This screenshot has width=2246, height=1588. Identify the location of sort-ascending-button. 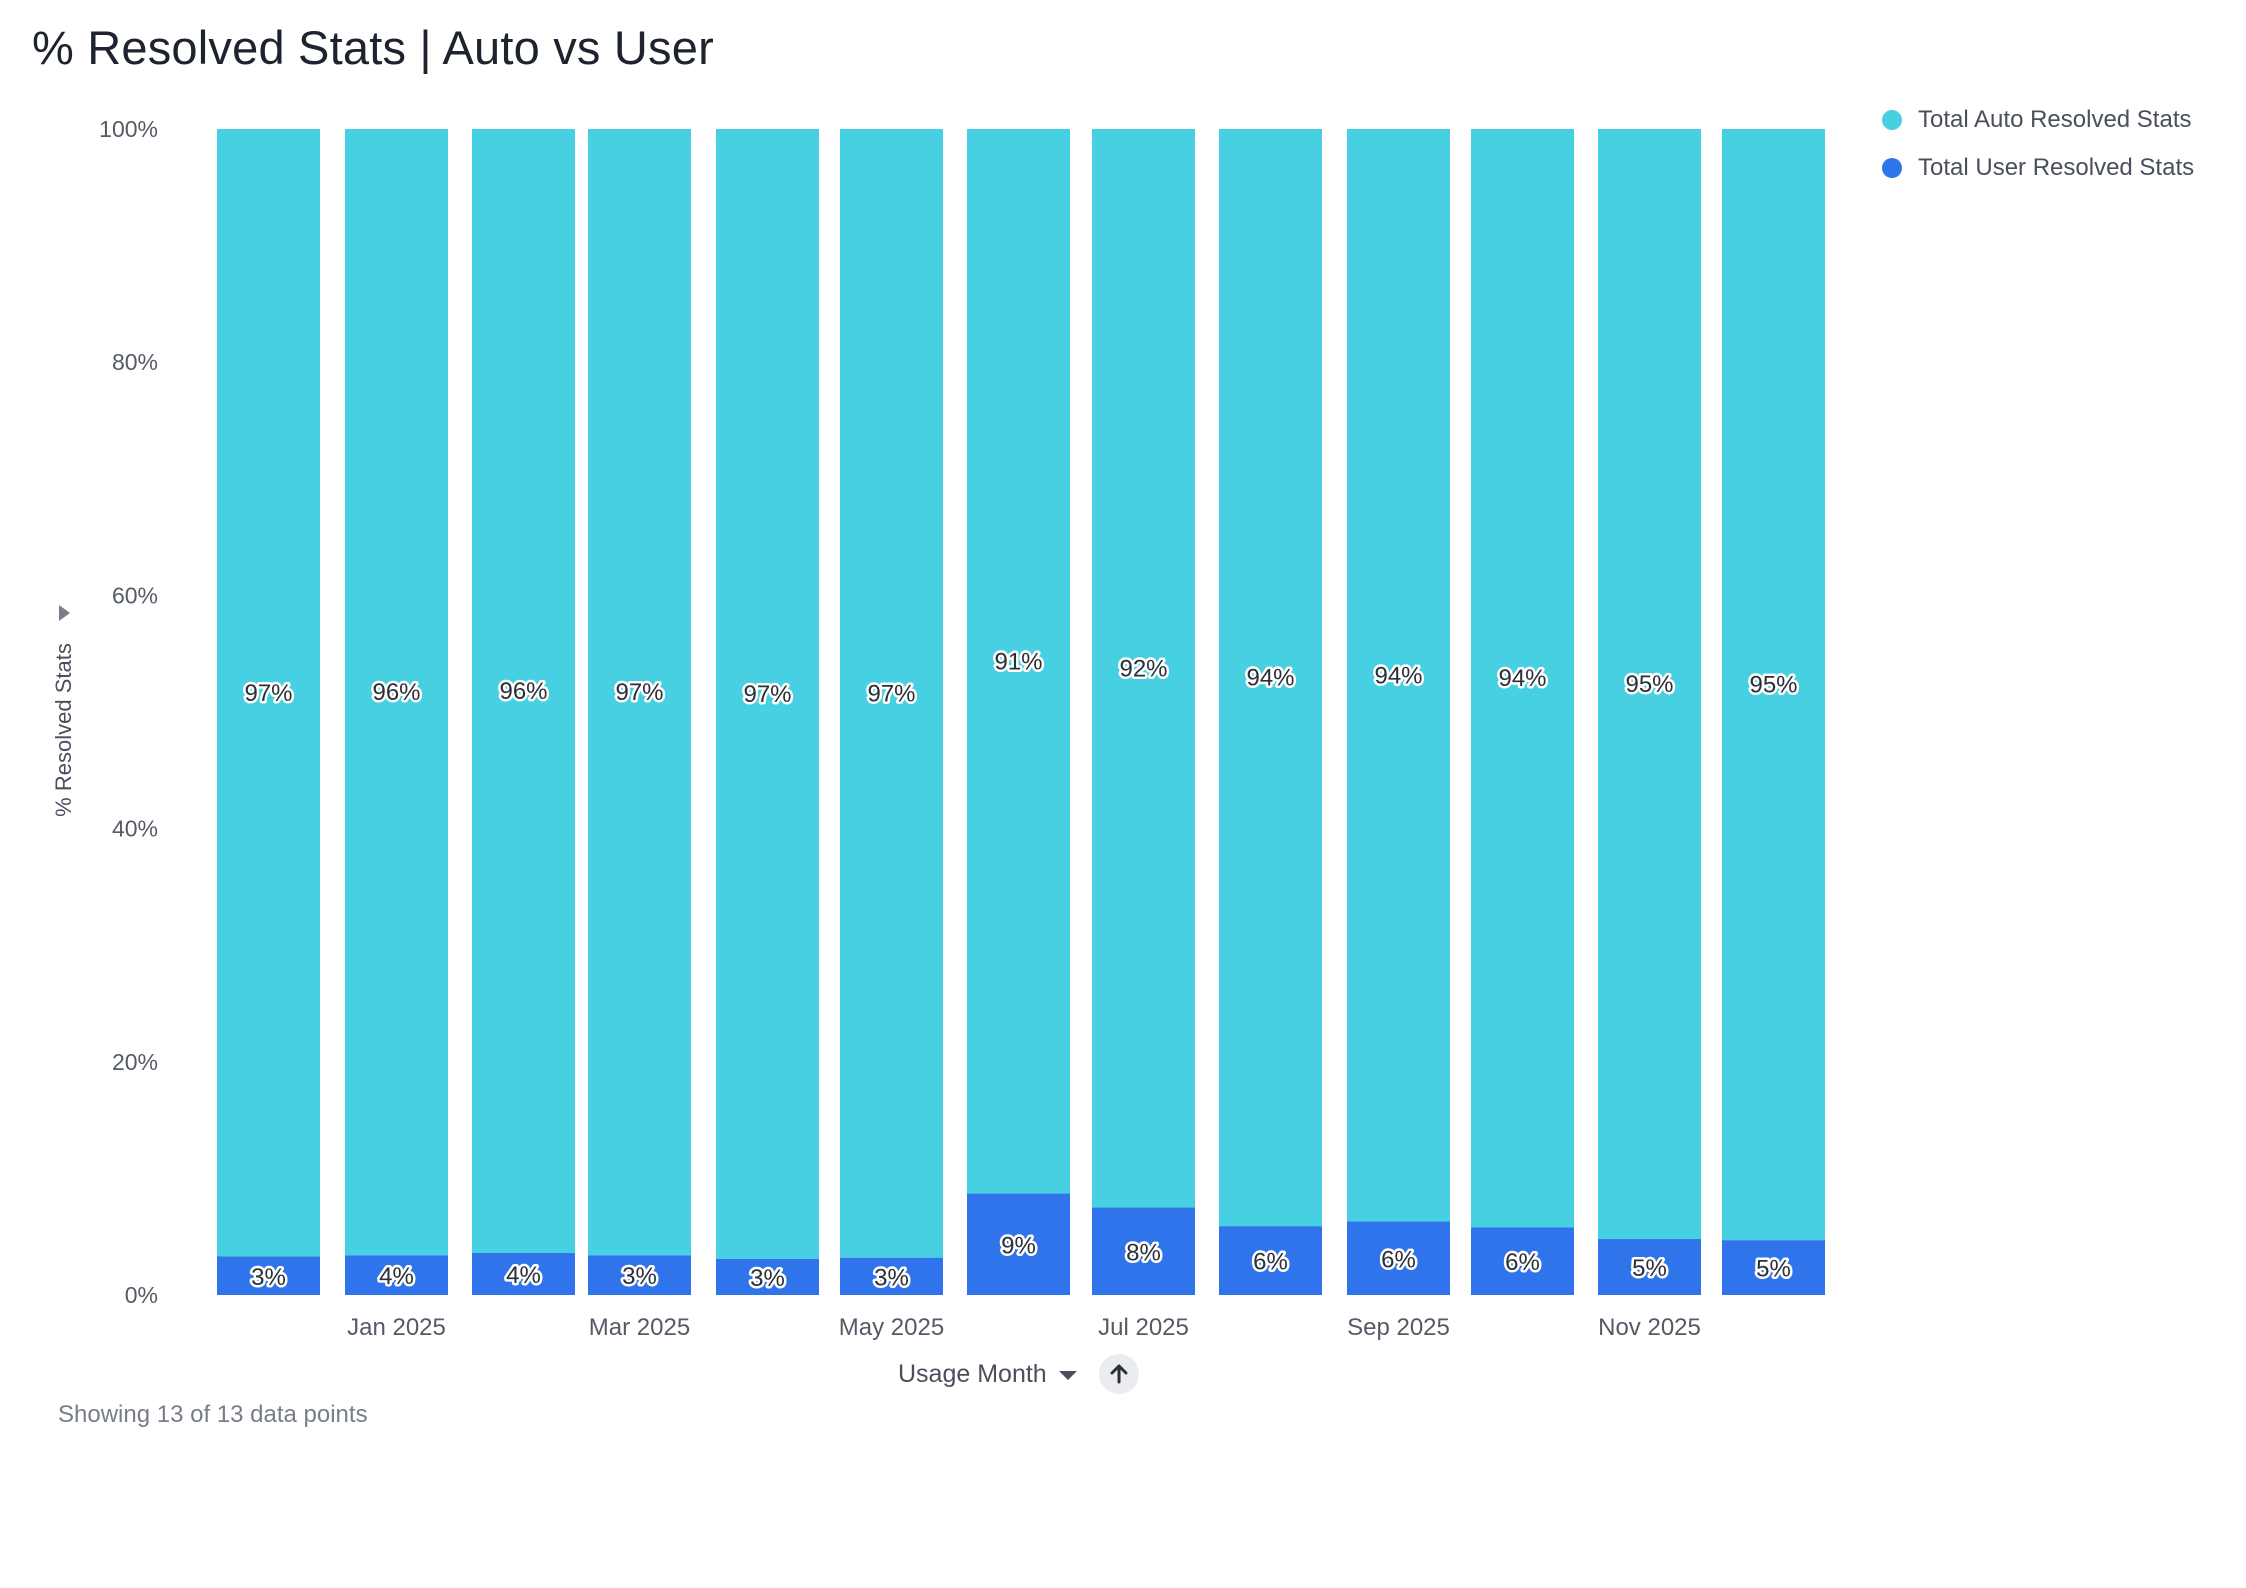
(1118, 1374).